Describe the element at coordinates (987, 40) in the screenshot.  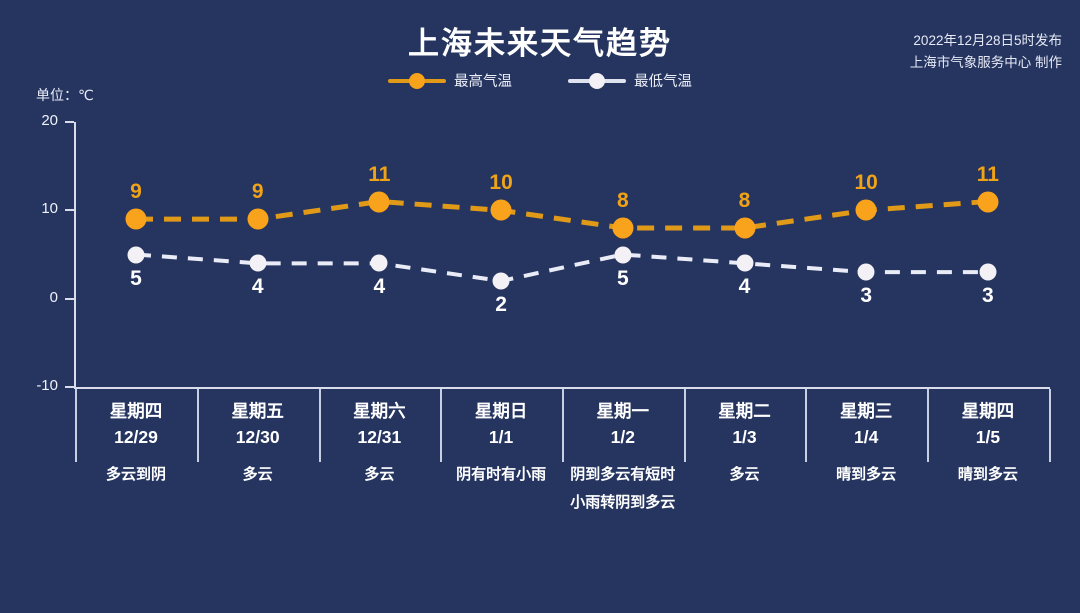
I see `issue-time: 2022年12月28日5时发布` at that location.